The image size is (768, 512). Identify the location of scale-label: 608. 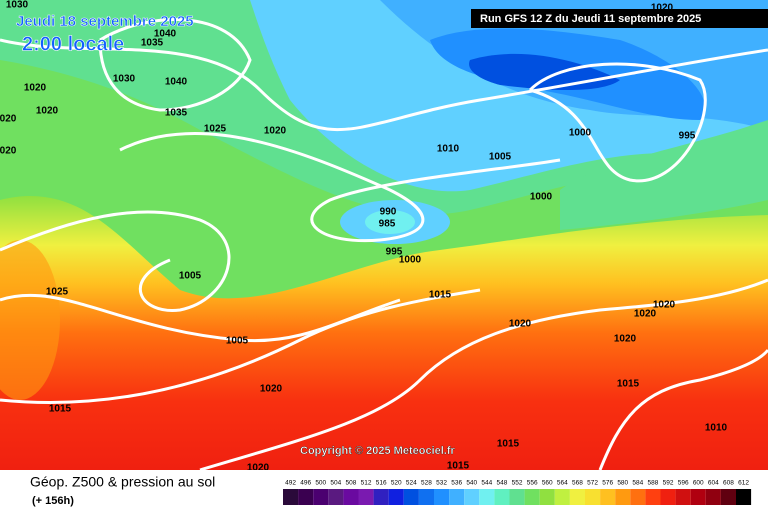
(728, 483).